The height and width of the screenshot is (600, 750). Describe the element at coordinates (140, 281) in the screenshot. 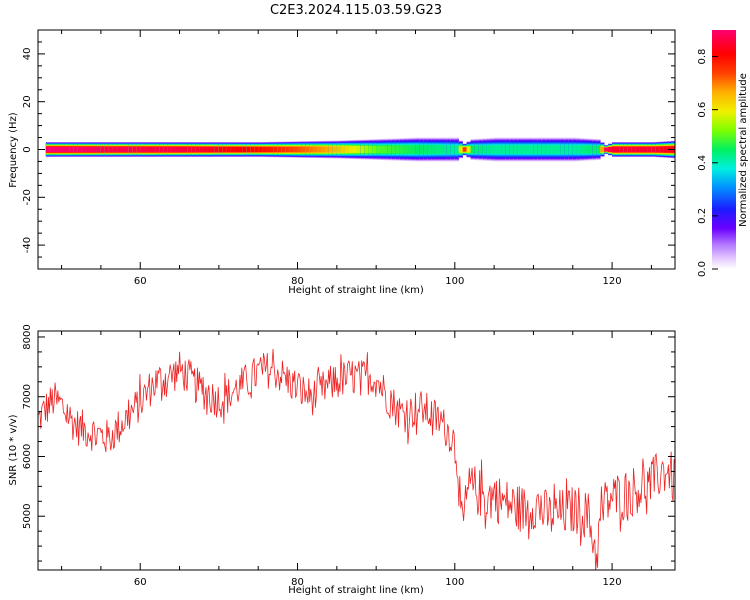

I see `spectrogram-x-tick-label: 60` at that location.